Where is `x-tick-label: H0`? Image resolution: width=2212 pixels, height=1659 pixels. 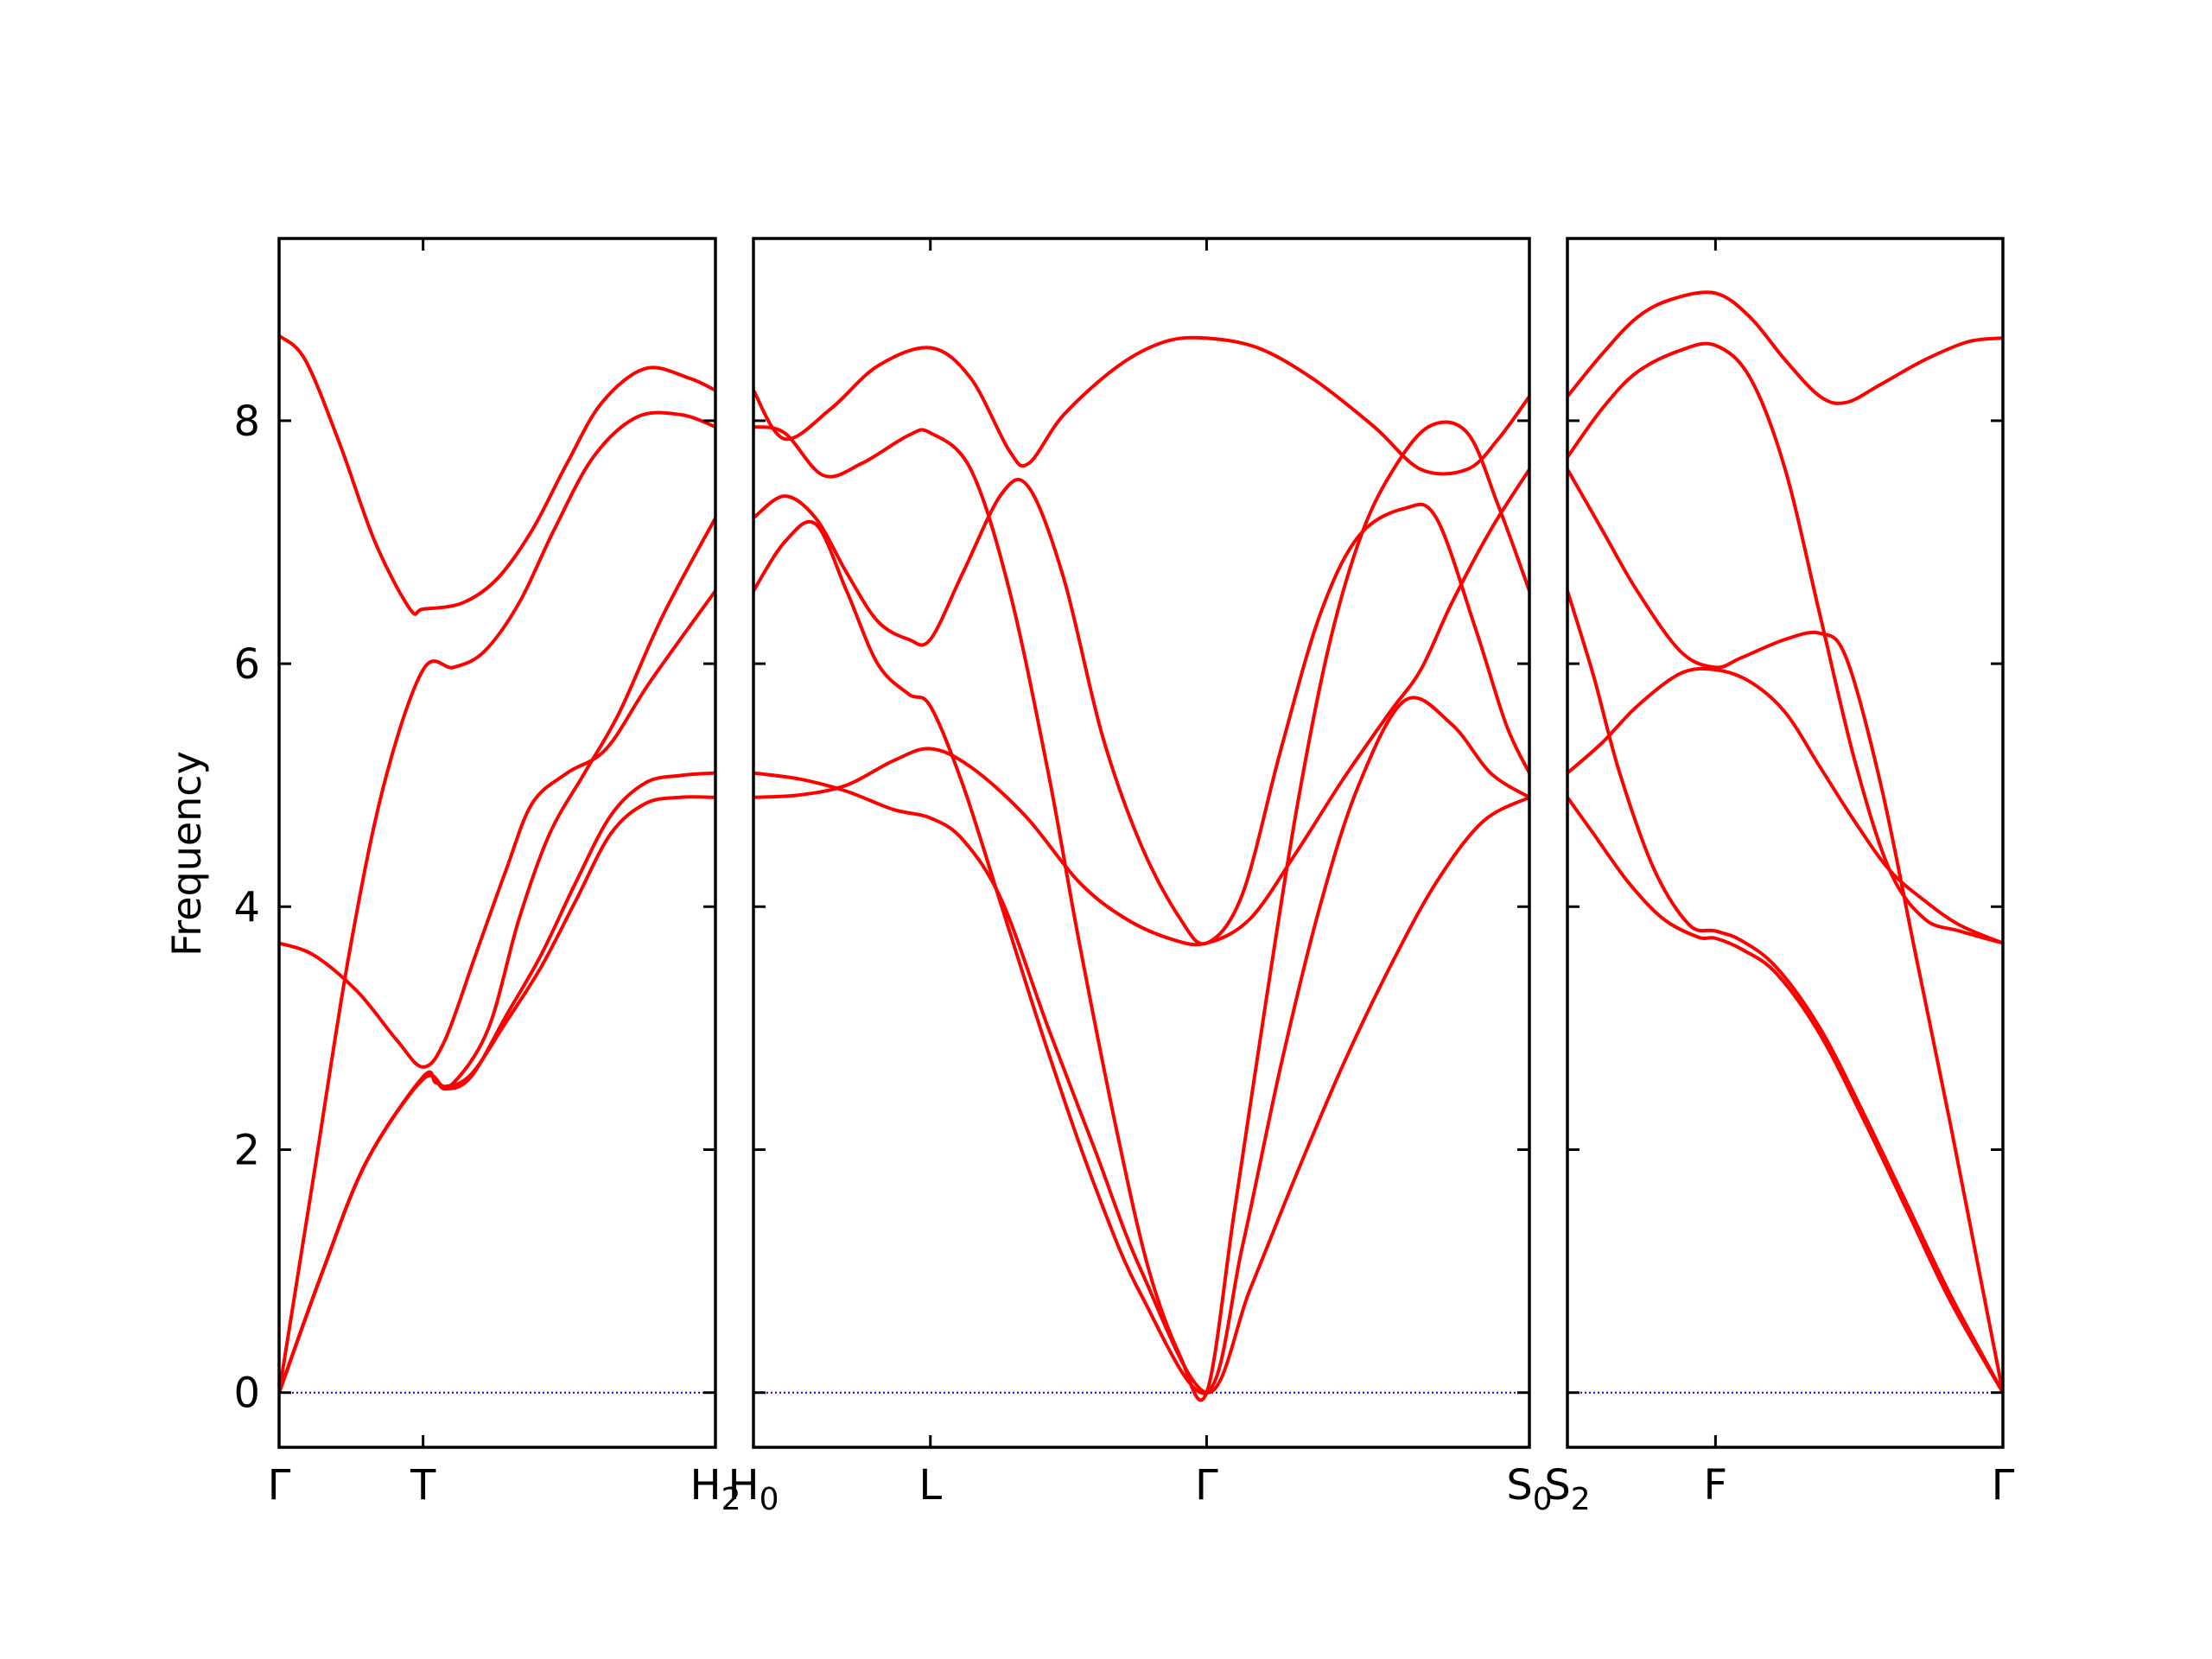 x-tick-label: H0 is located at coordinates (753, 1489).